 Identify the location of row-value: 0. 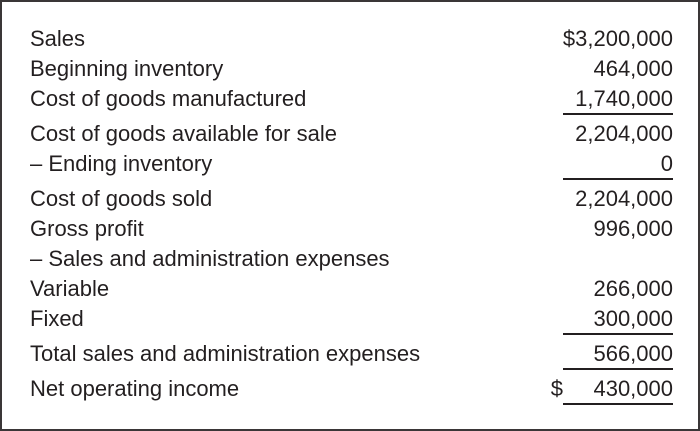
(618, 165).